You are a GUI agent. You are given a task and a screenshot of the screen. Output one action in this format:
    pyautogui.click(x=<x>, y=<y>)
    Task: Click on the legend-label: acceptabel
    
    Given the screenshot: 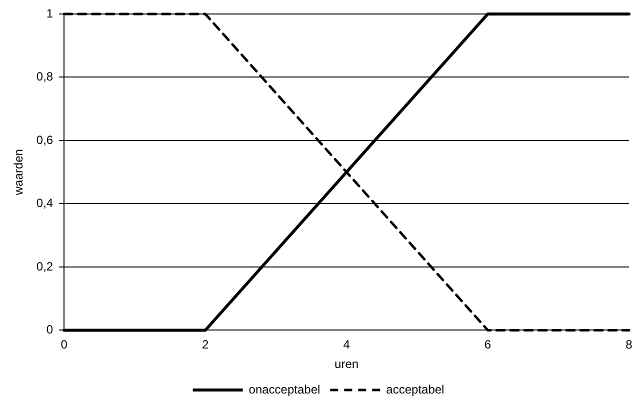 What is the action you would take?
    pyautogui.click(x=415, y=389)
    